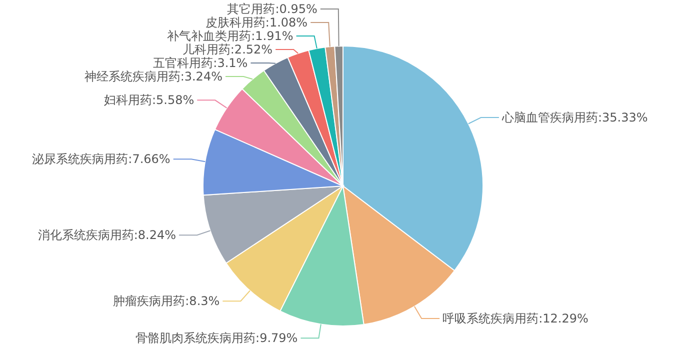 Image resolution: width=675 pixels, height=351 pixels. I want to click on data-label: :1.08%, so click(286, 23).